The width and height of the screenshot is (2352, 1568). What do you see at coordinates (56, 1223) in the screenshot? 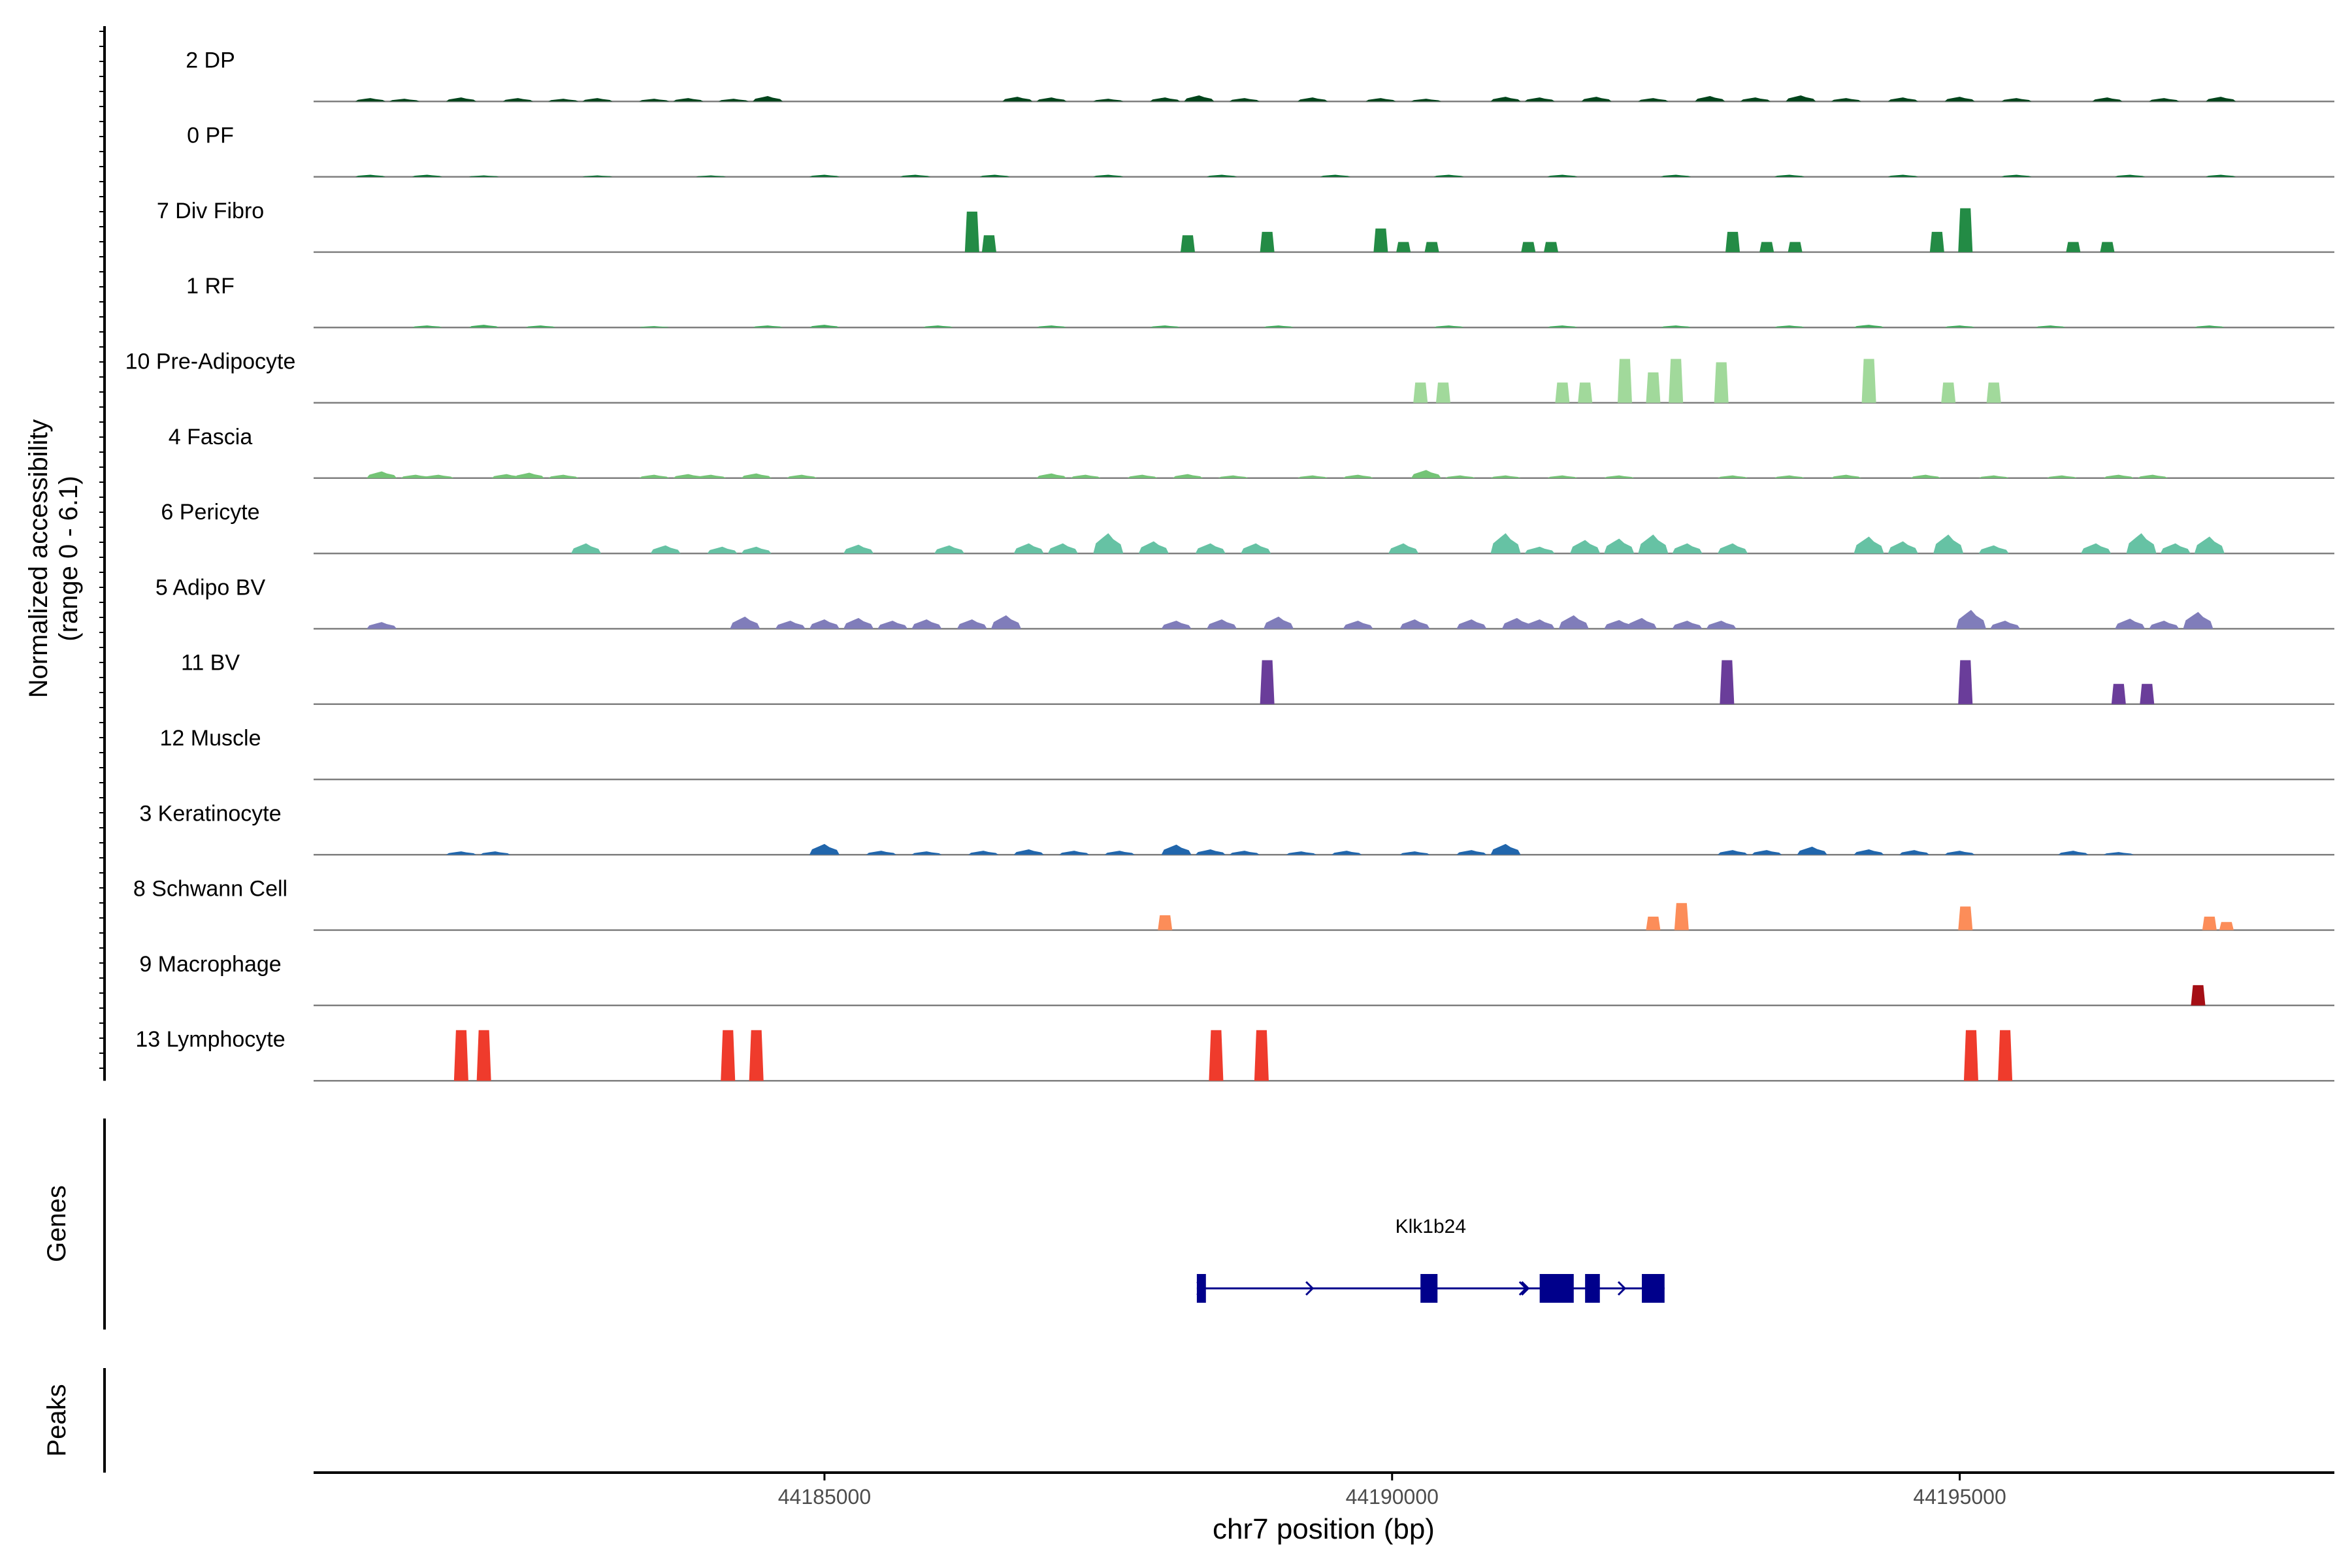
I see `genes-label: Genes` at bounding box center [56, 1223].